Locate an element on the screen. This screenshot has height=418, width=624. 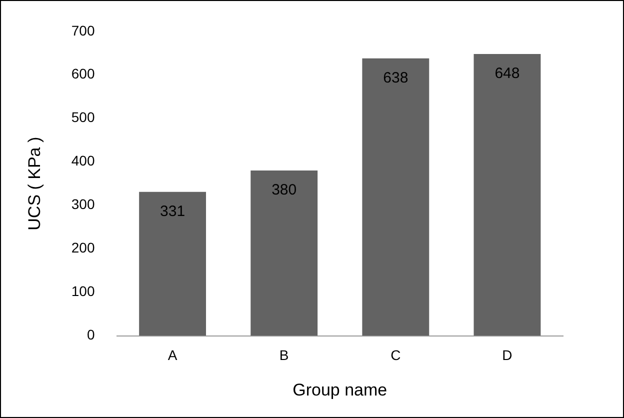
y-tick-label: 200 is located at coordinates (83, 248).